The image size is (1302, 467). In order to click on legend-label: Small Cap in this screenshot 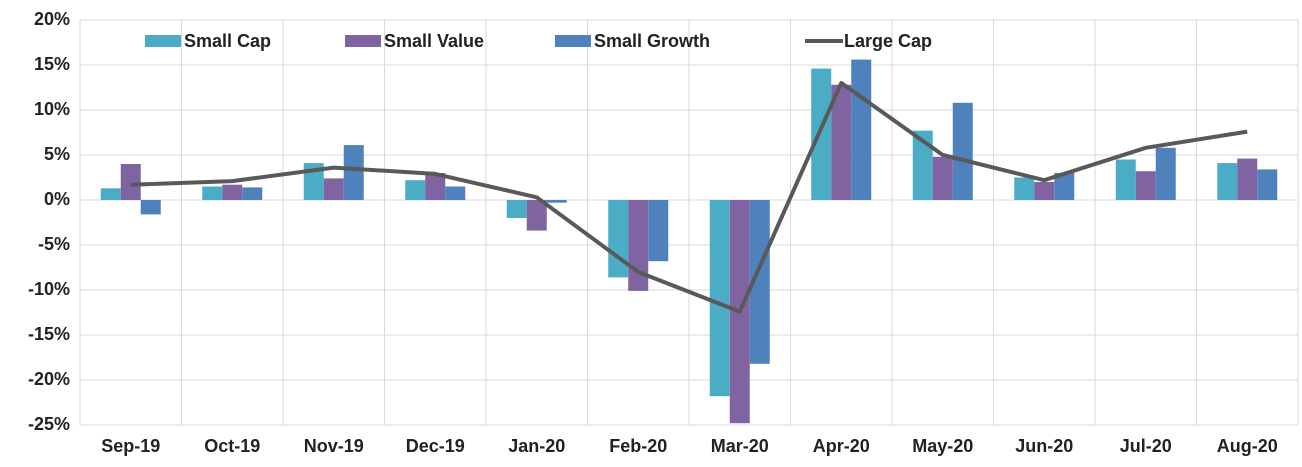, I will do `click(227, 41)`.